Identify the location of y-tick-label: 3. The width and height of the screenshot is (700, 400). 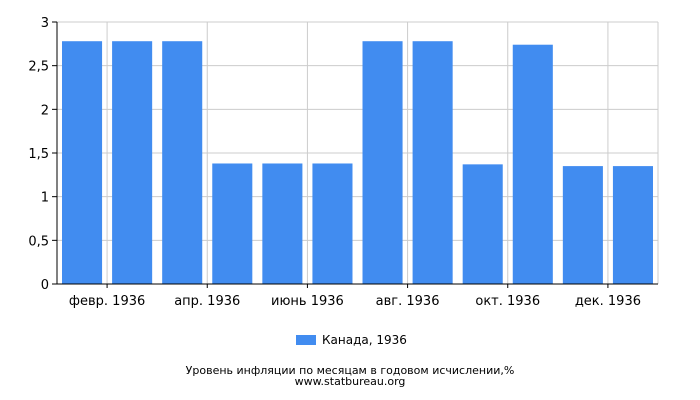
(45, 23).